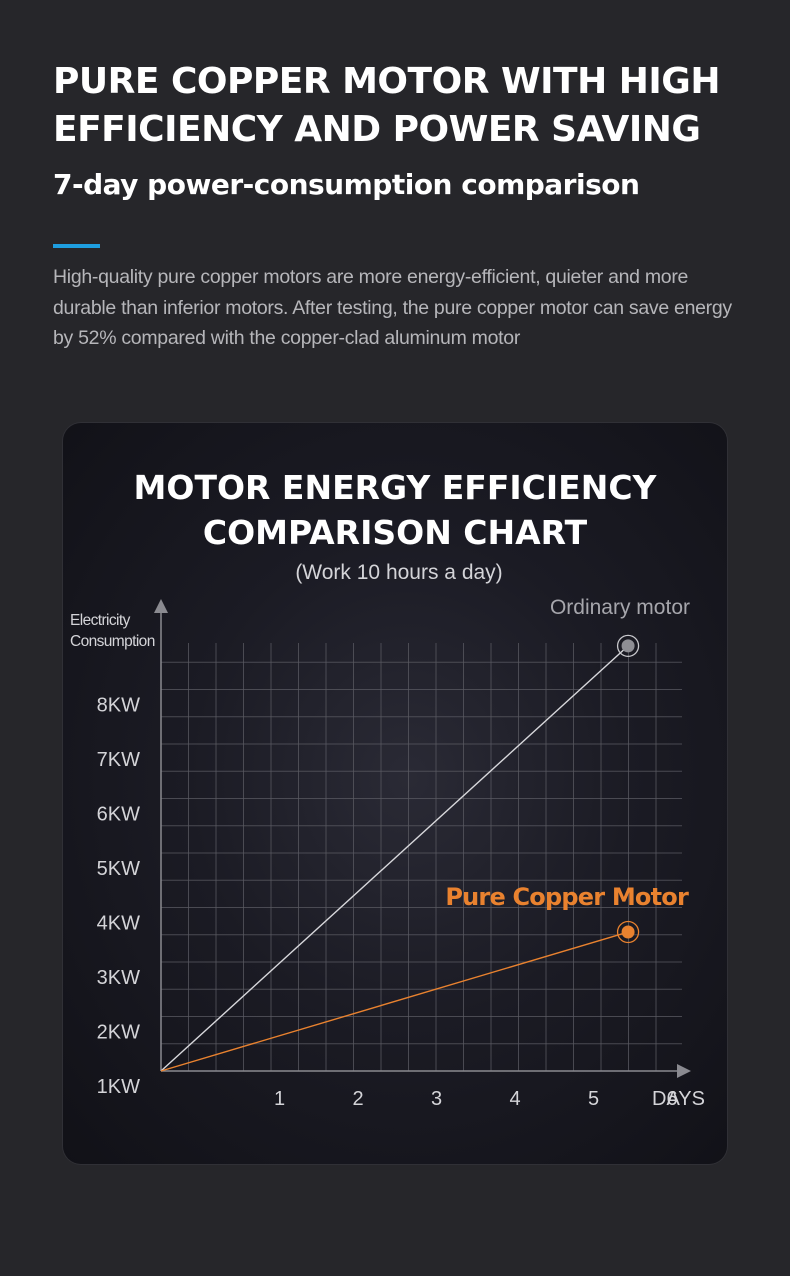  I want to click on page-subheading: 7-day power-consumption comparison, so click(346, 184).